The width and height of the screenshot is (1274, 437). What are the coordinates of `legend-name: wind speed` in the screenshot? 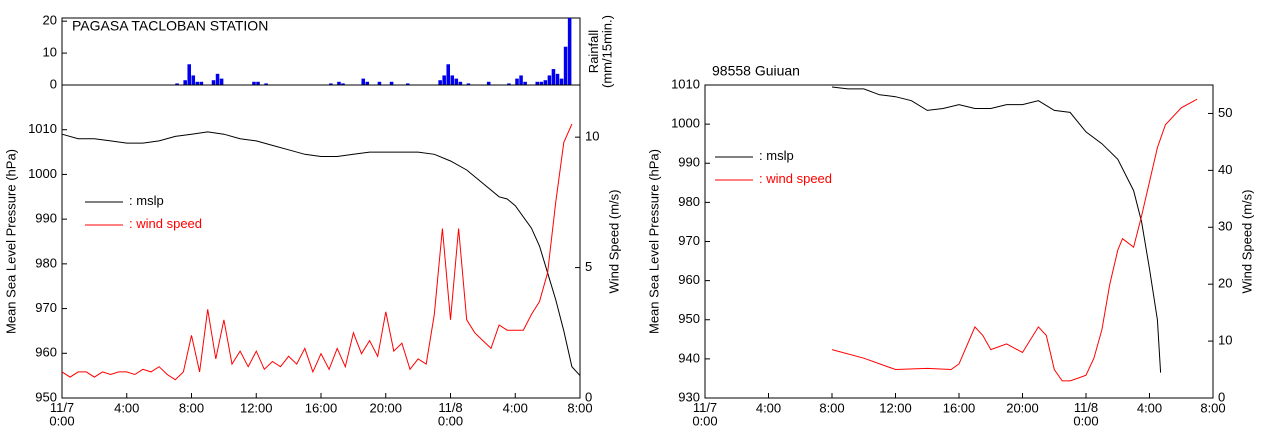 It's located at (168, 223).